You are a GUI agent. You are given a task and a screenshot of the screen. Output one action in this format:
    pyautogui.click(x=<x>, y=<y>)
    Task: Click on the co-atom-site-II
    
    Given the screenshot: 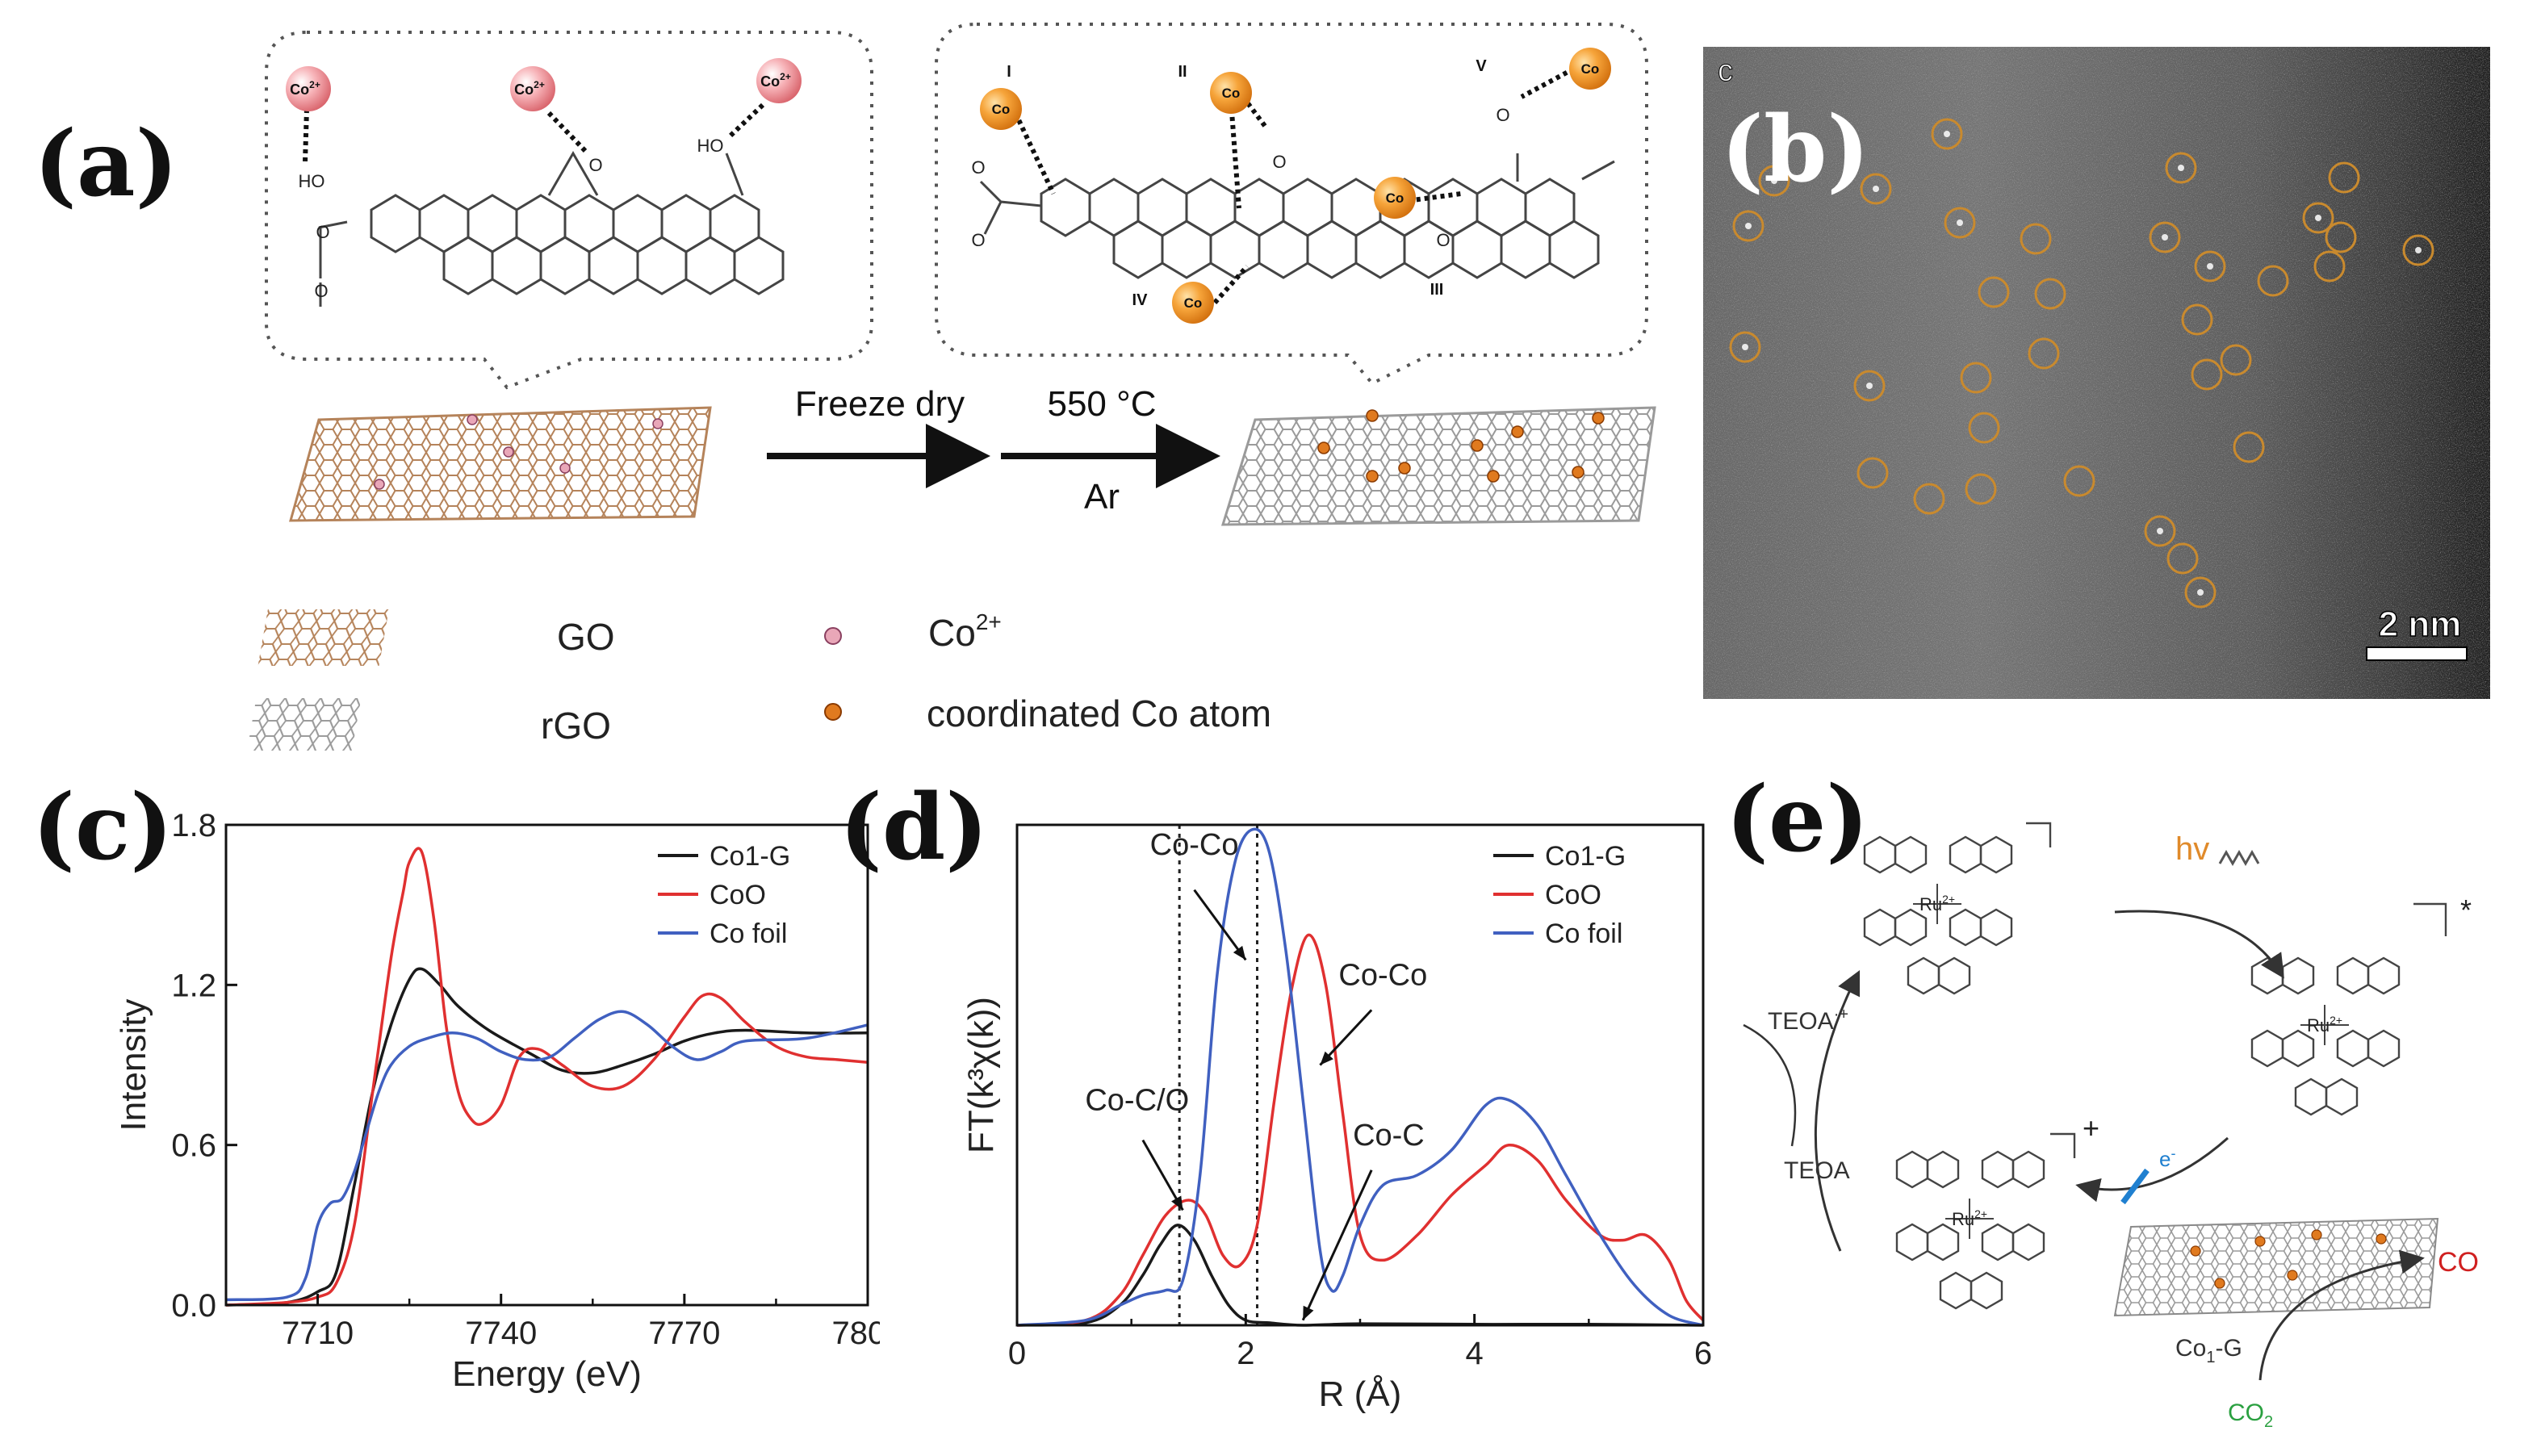 What is the action you would take?
    pyautogui.click(x=1231, y=93)
    